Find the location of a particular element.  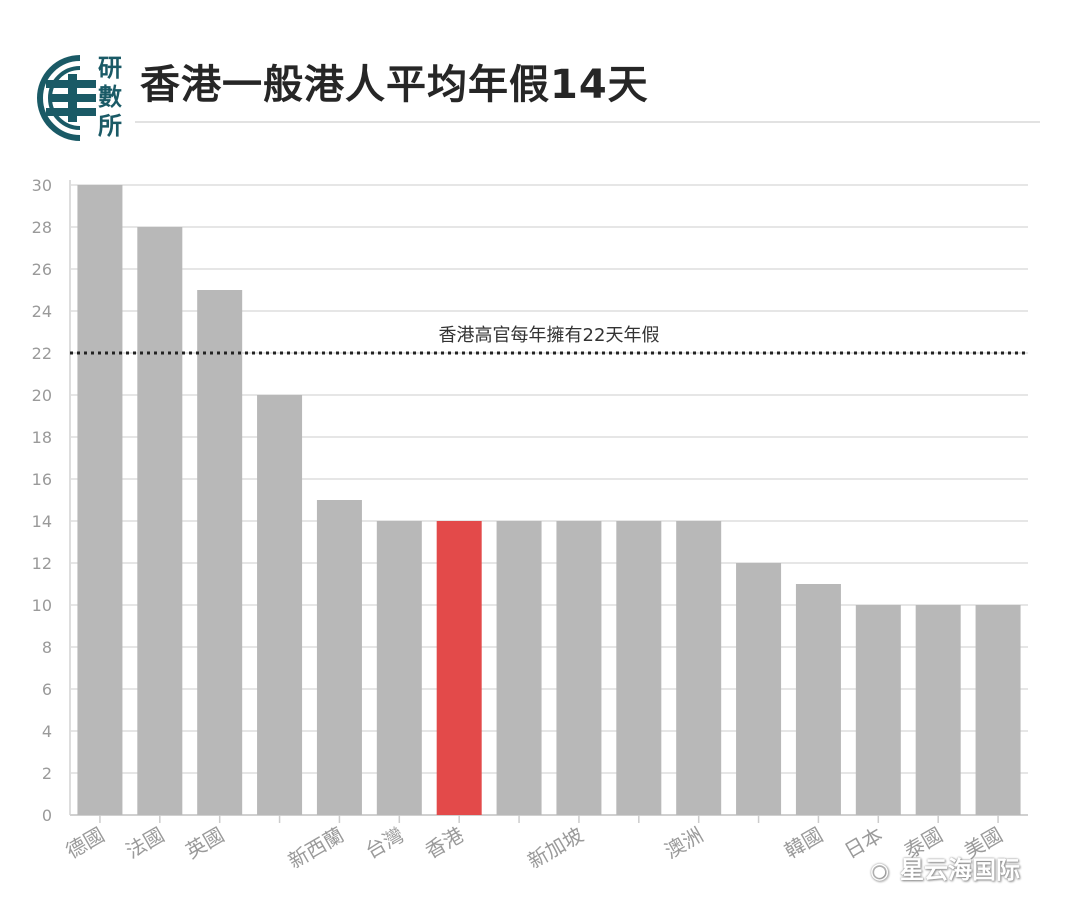

y-tick-label: 18 is located at coordinates (42, 437).